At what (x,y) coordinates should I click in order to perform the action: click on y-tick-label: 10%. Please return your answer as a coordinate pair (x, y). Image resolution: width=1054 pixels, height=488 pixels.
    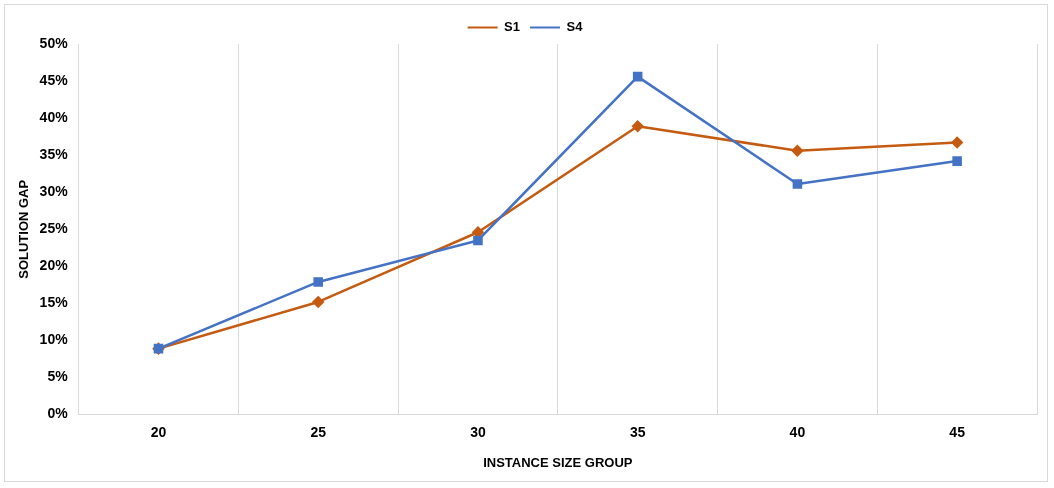
    Looking at the image, I should click on (54, 339).